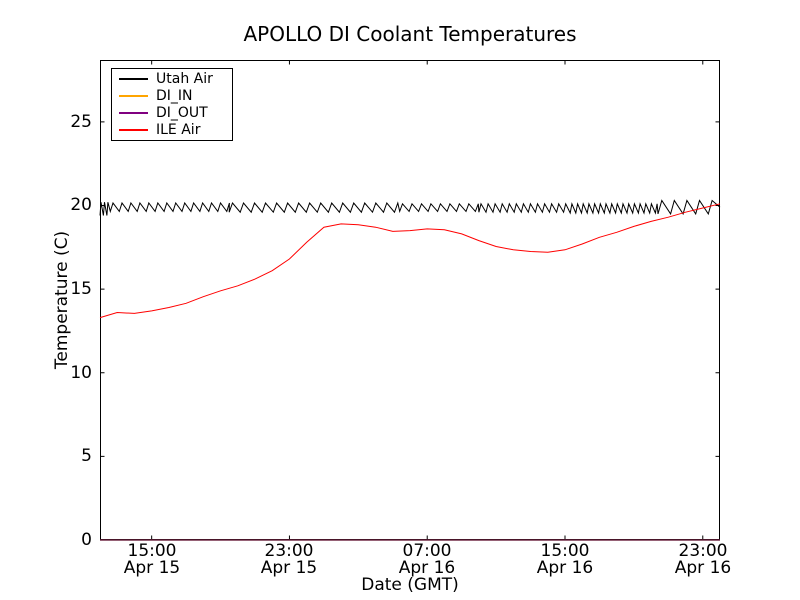 The width and height of the screenshot is (800, 600). Describe the element at coordinates (182, 112) in the screenshot. I see `legend-label-di-out: DI_OUT` at that location.